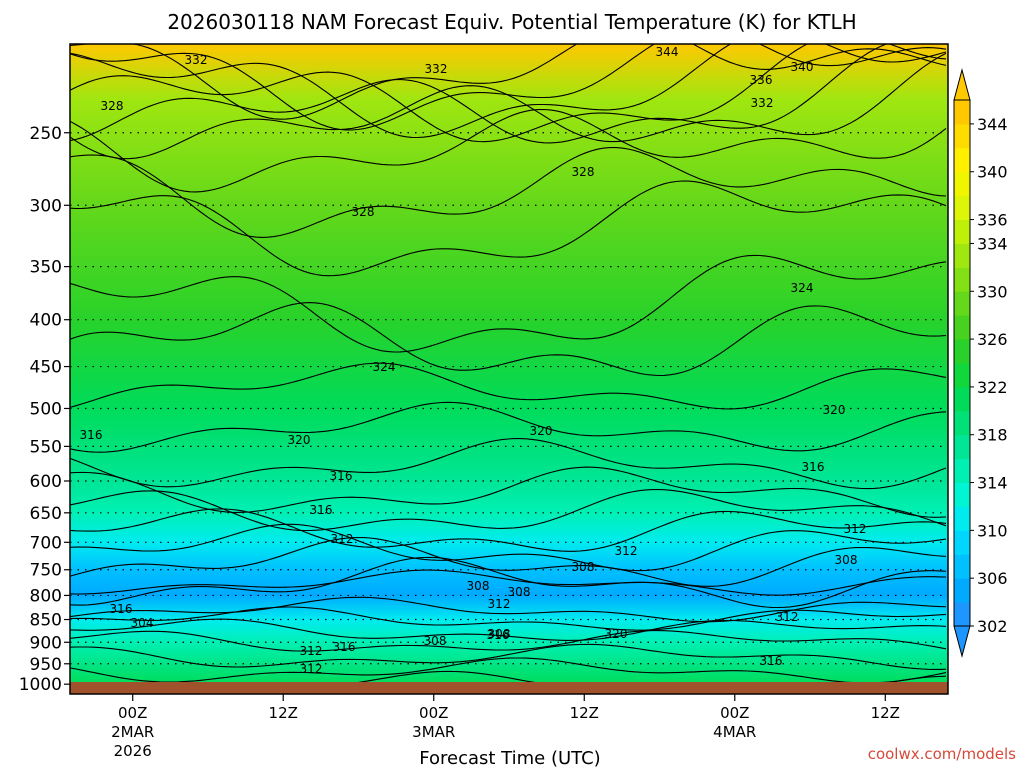 The width and height of the screenshot is (1024, 768). I want to click on contour-label: 324, so click(384, 367).